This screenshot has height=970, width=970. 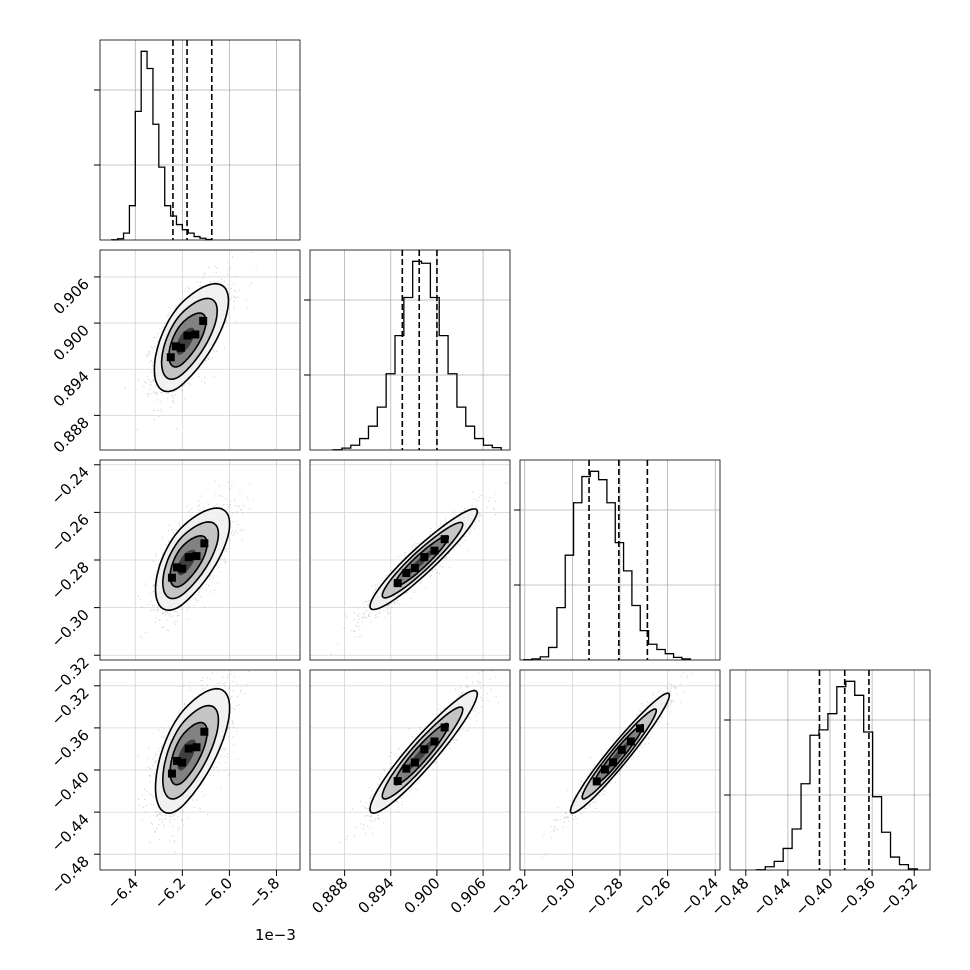 I want to click on x-tick-label: −0.30, so click(x=556, y=896).